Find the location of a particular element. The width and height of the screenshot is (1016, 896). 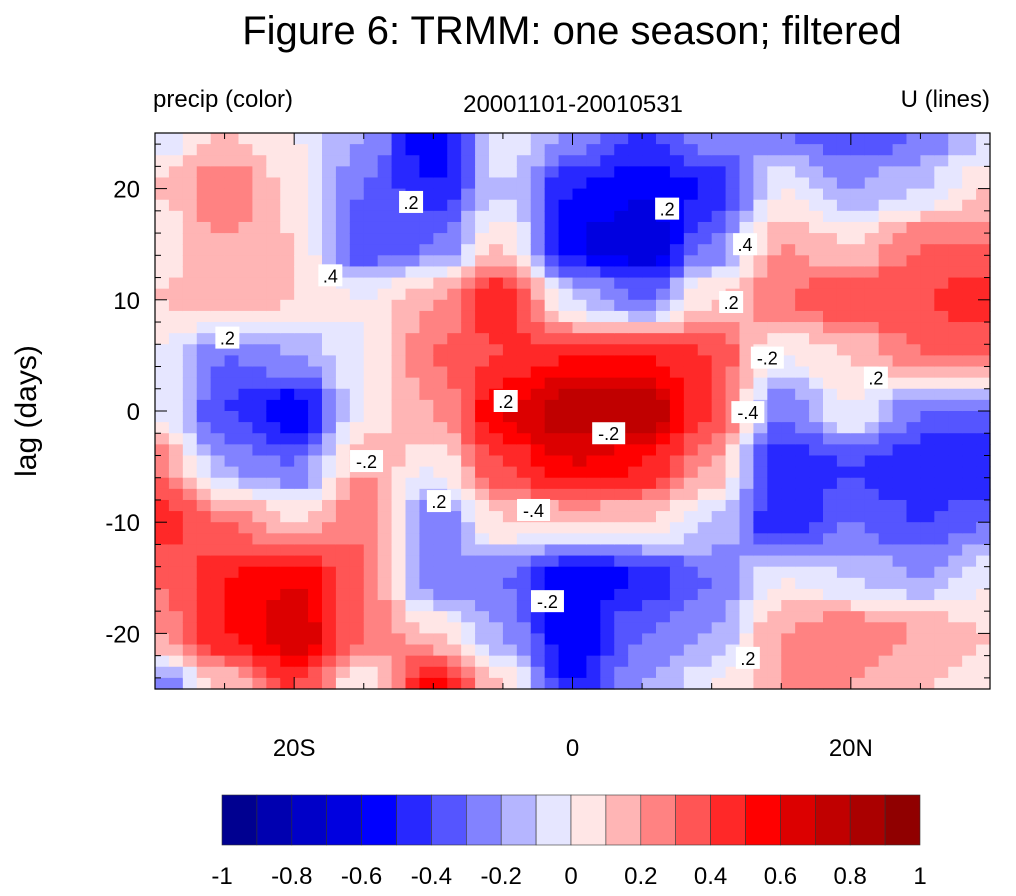

contour-label: .2 is located at coordinates (875, 379).